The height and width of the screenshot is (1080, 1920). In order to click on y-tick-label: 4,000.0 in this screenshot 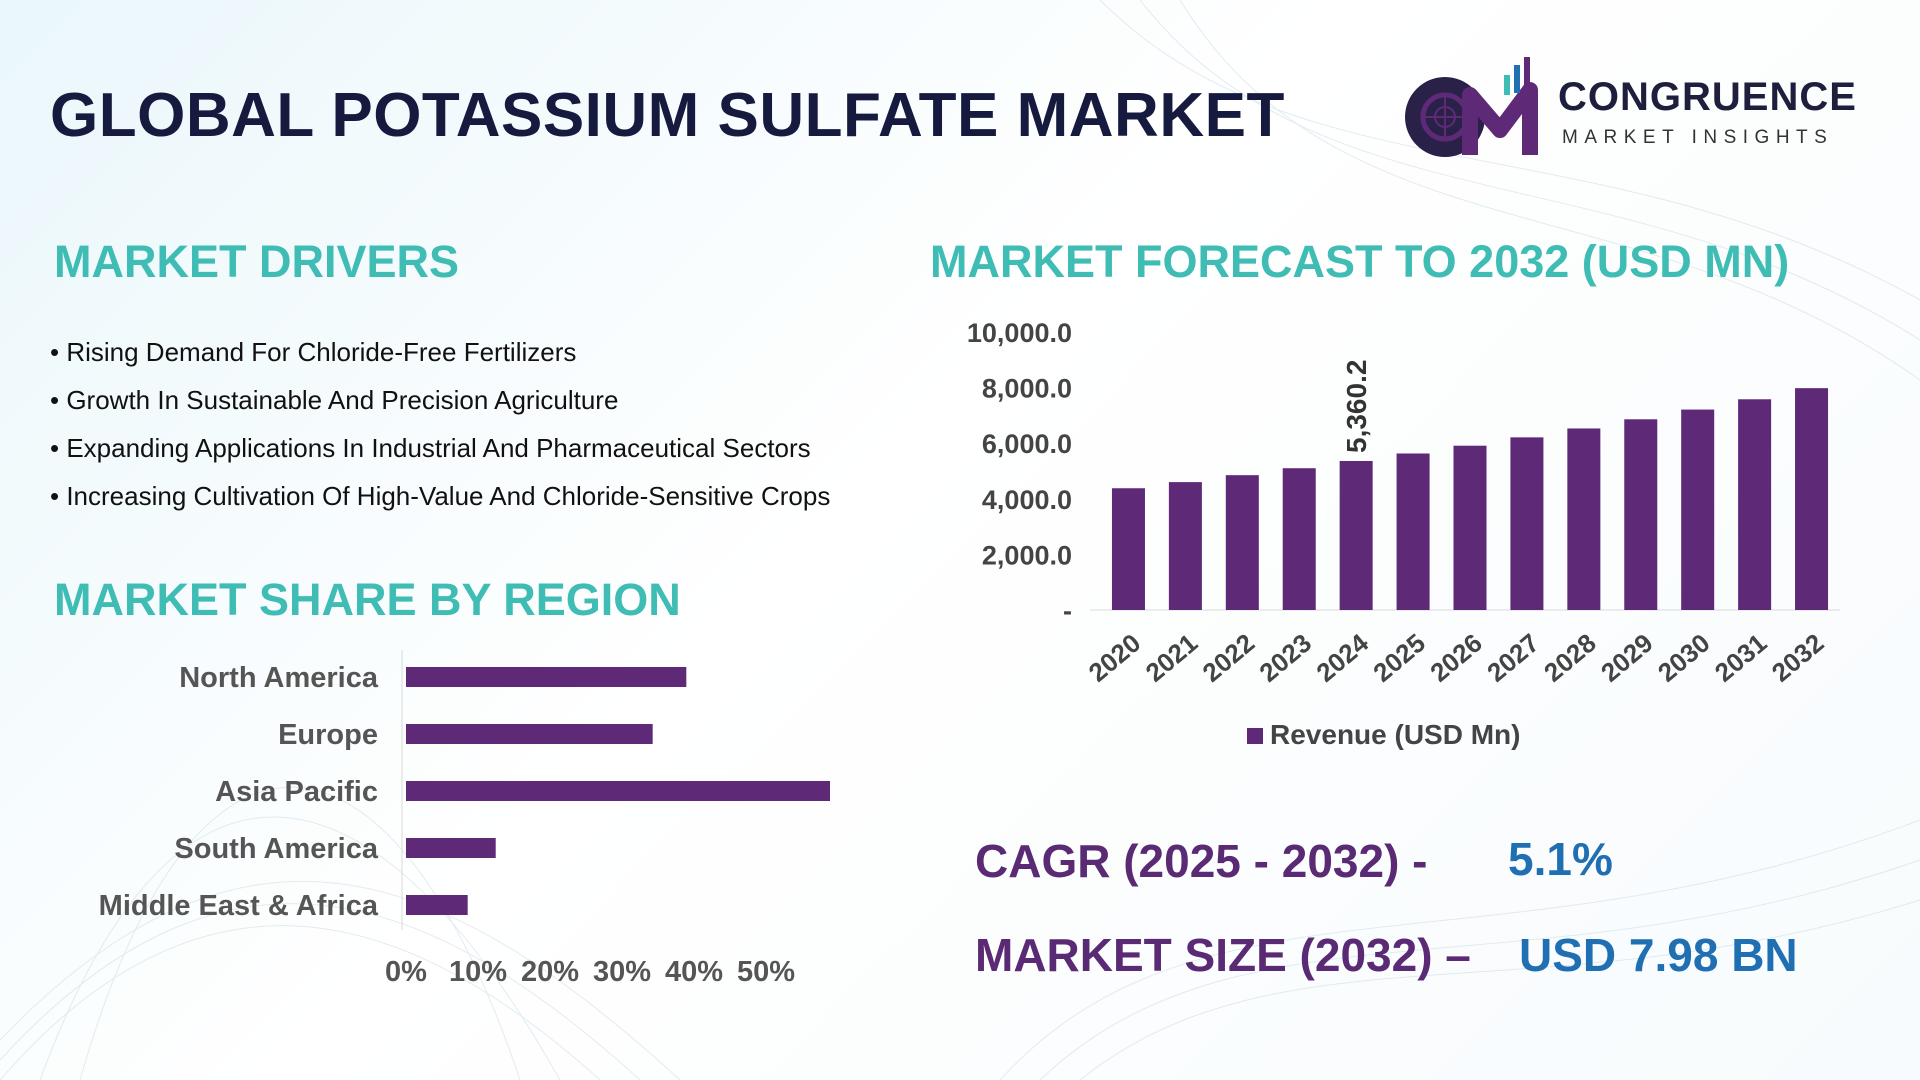, I will do `click(1027, 500)`.